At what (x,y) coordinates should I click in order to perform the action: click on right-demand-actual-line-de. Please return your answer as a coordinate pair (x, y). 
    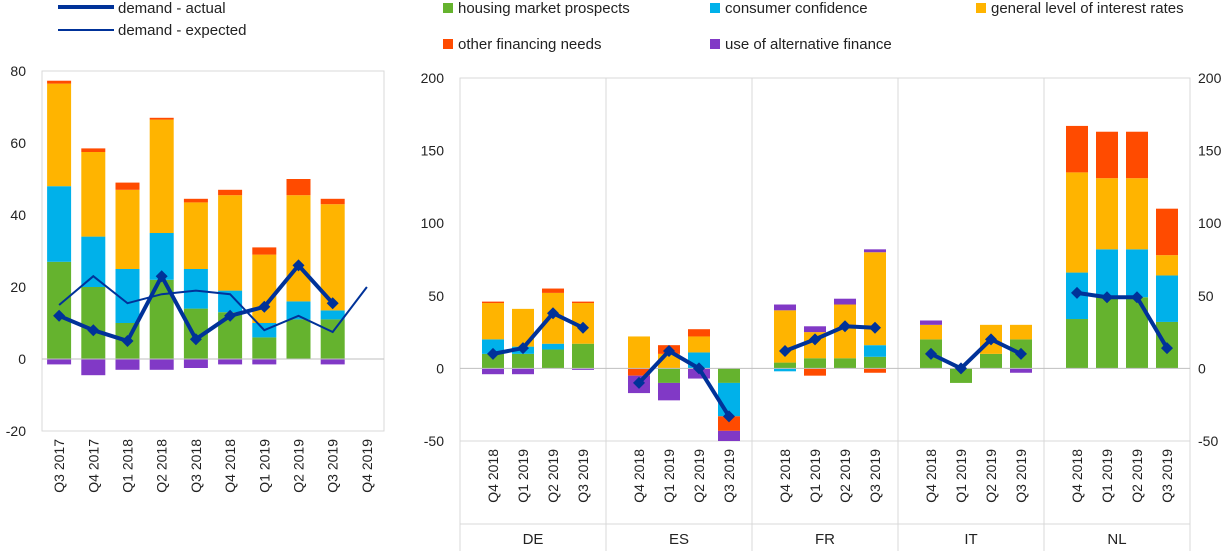
    Looking at the image, I should click on (538, 333).